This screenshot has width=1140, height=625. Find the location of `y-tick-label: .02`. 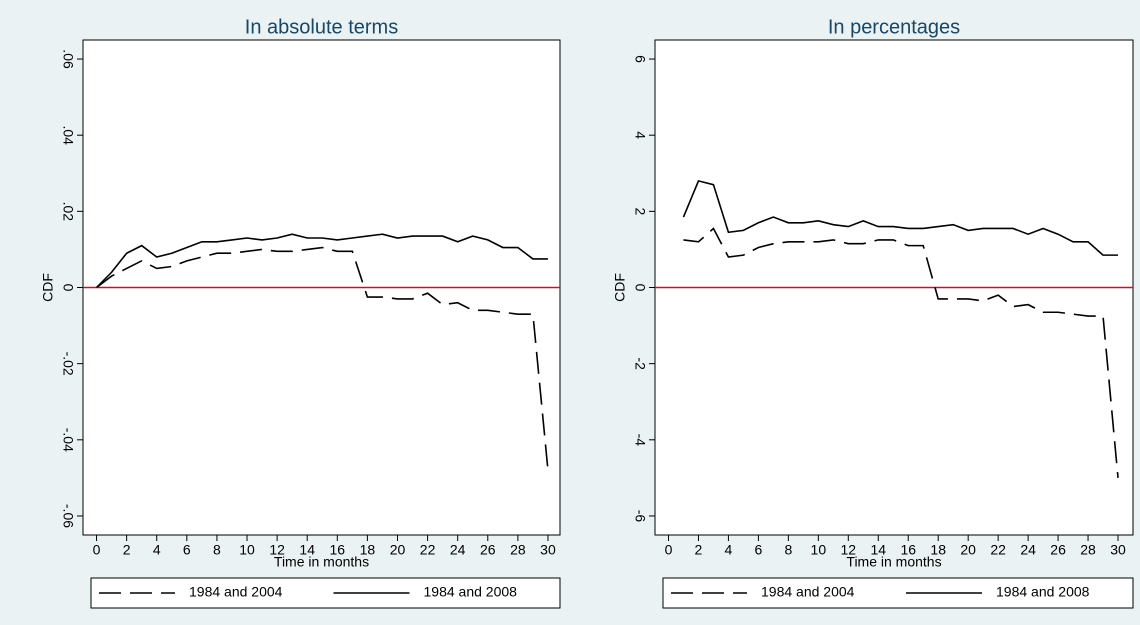

y-tick-label: .02 is located at coordinates (68, 212).